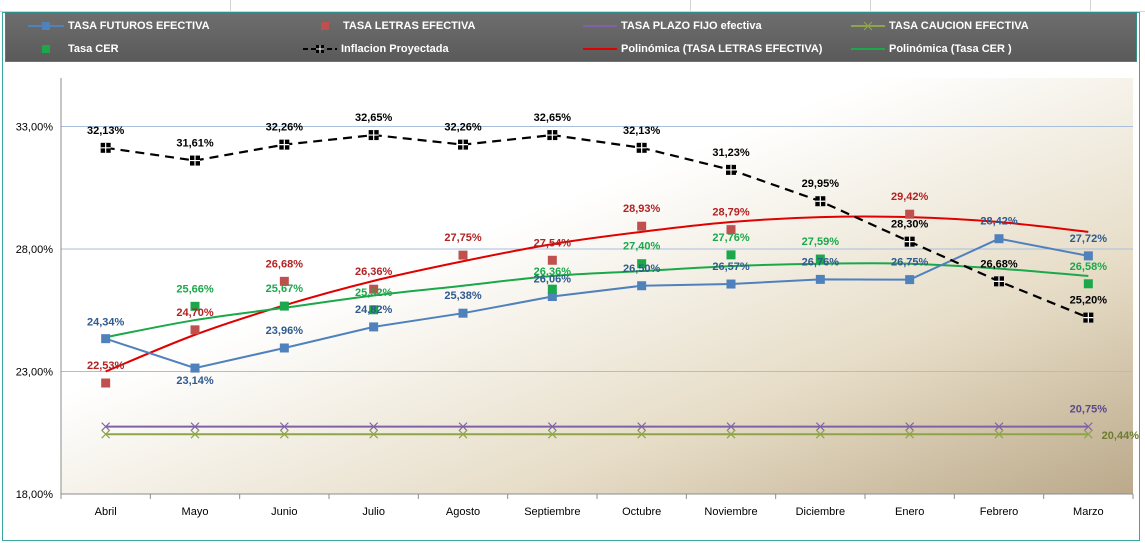 Image resolution: width=1145 pixels, height=543 pixels. What do you see at coordinates (909, 512) in the screenshot?
I see `x-tick-label: Enero` at bounding box center [909, 512].